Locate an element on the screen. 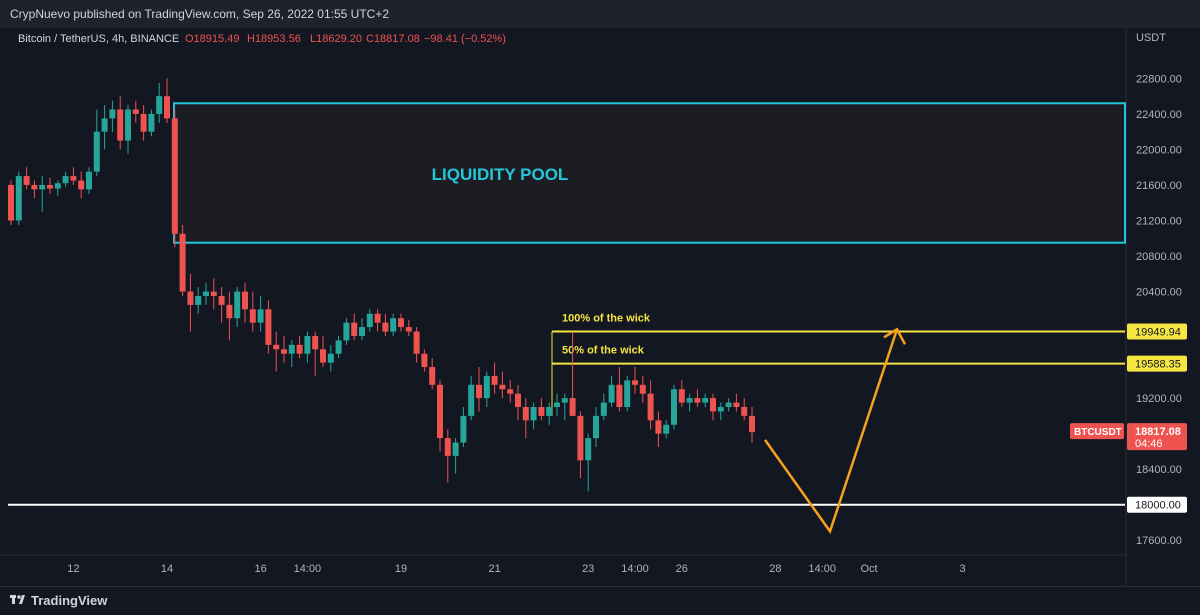 This screenshot has height=615, width=1200. symbol-badge: BTCUSDT is located at coordinates (1098, 432).